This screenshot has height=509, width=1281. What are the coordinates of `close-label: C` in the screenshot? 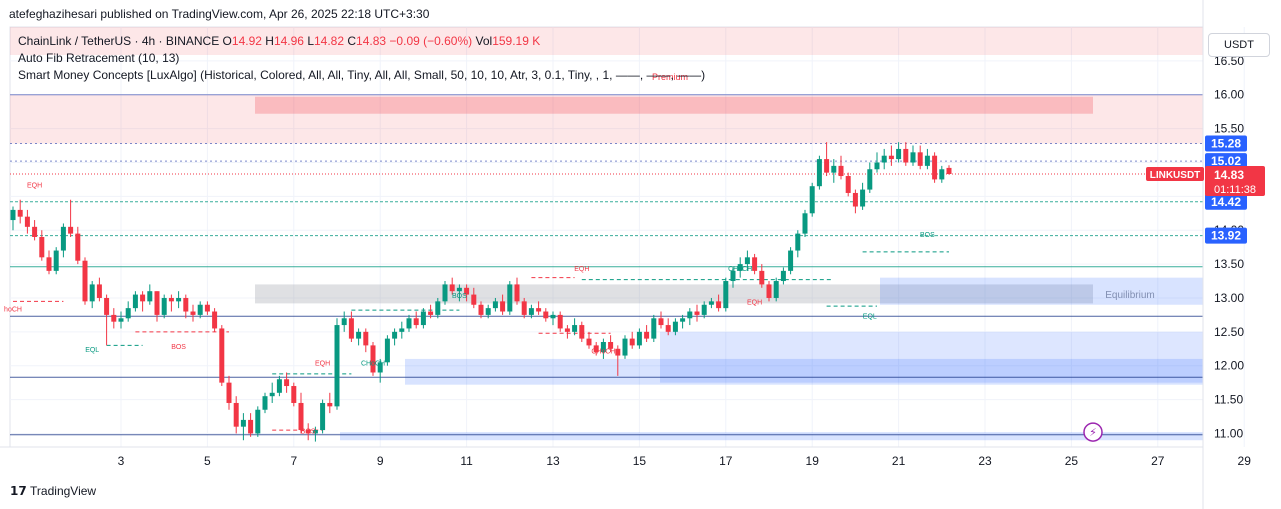 It's located at (352, 41).